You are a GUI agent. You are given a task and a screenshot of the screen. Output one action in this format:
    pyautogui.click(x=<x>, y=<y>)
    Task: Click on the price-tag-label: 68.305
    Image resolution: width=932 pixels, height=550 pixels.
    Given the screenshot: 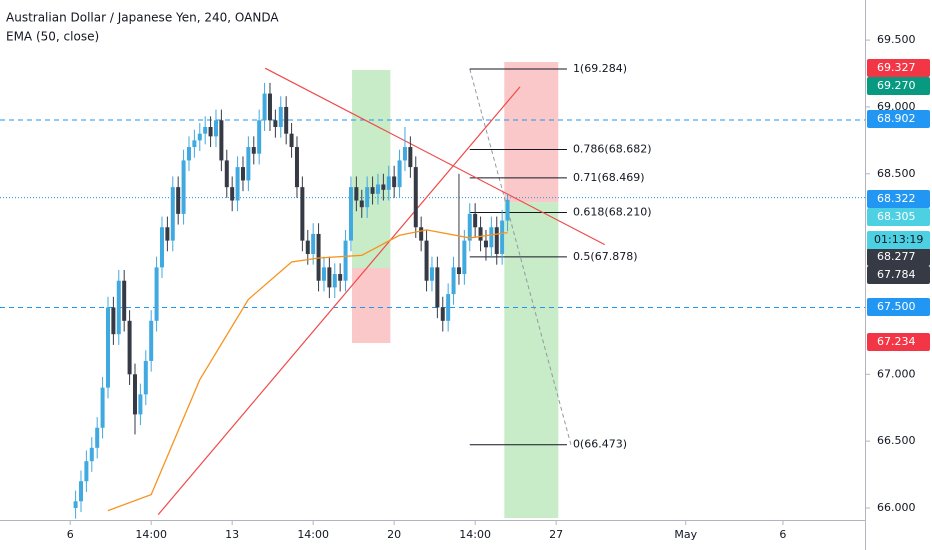 What is the action you would take?
    pyautogui.click(x=896, y=216)
    